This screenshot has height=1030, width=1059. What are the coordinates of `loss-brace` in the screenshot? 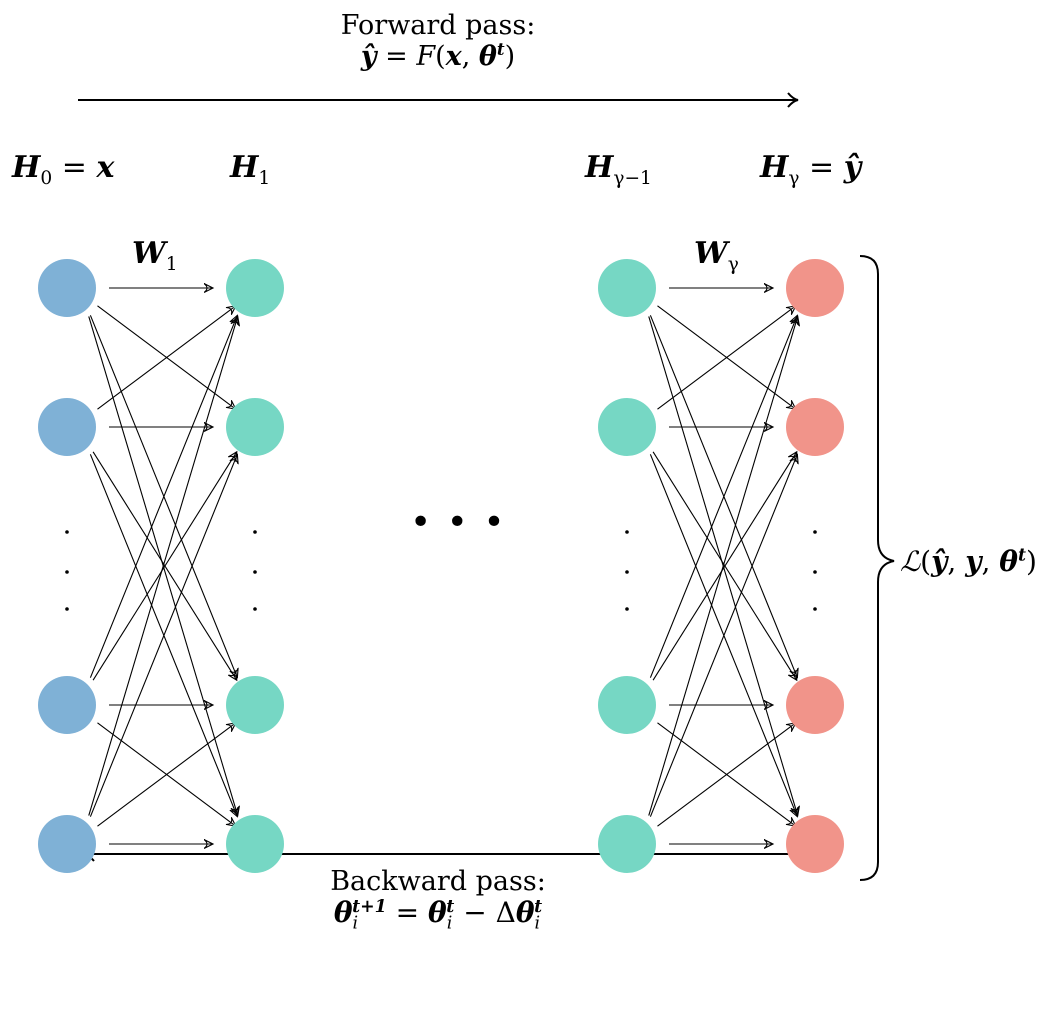 It's located at (877, 568).